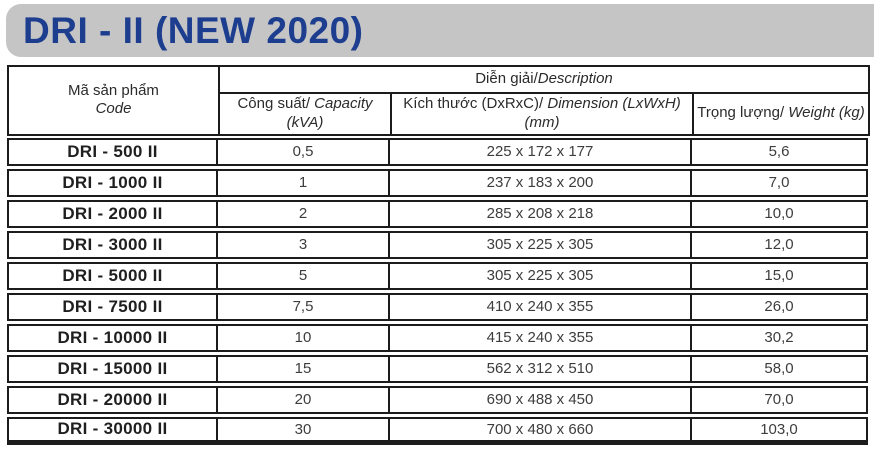  What do you see at coordinates (113, 90) in the screenshot?
I see `col-header-code-vi: Mã sản phẩm` at bounding box center [113, 90].